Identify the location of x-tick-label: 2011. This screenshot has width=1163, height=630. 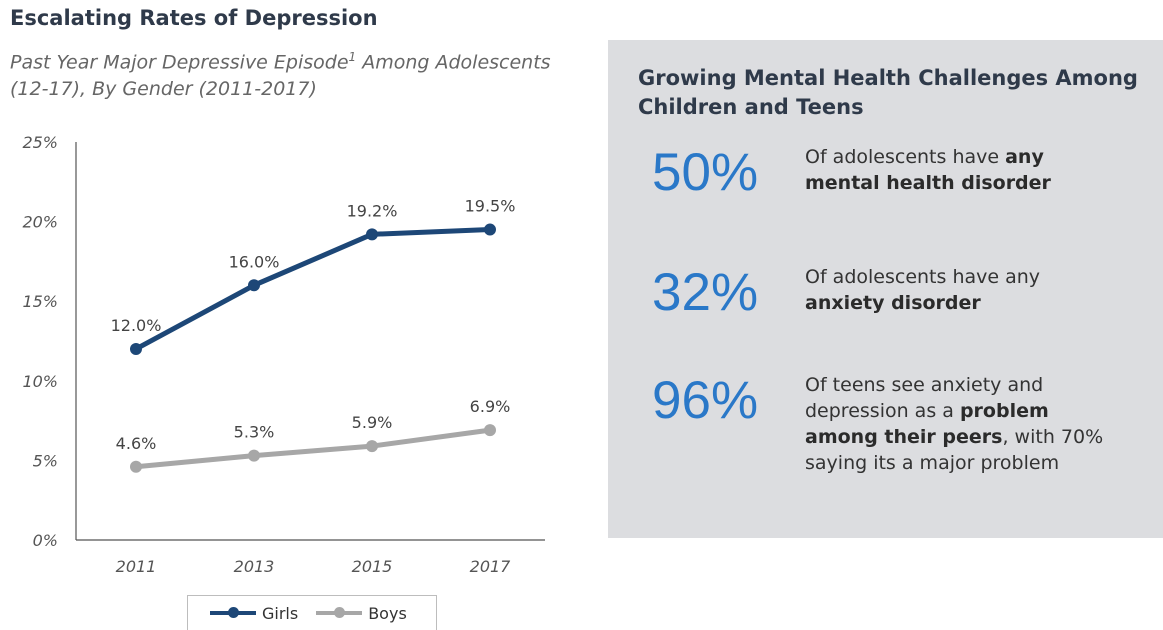
(136, 566).